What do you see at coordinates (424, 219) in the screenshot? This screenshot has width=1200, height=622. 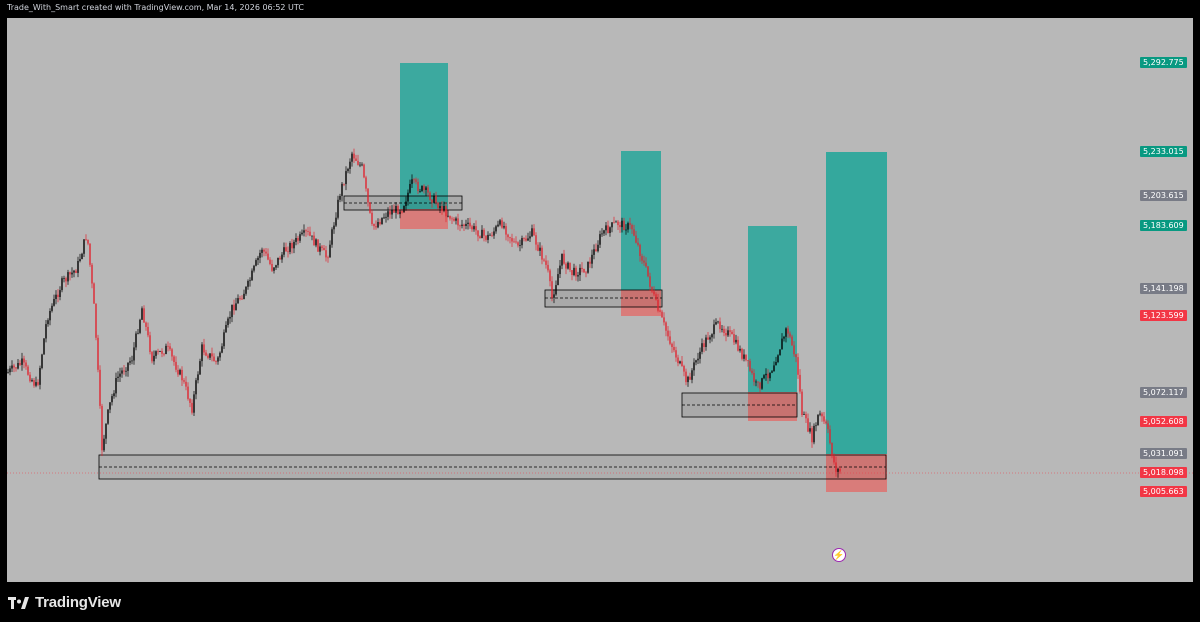 I see `long-position-1-stop` at bounding box center [424, 219].